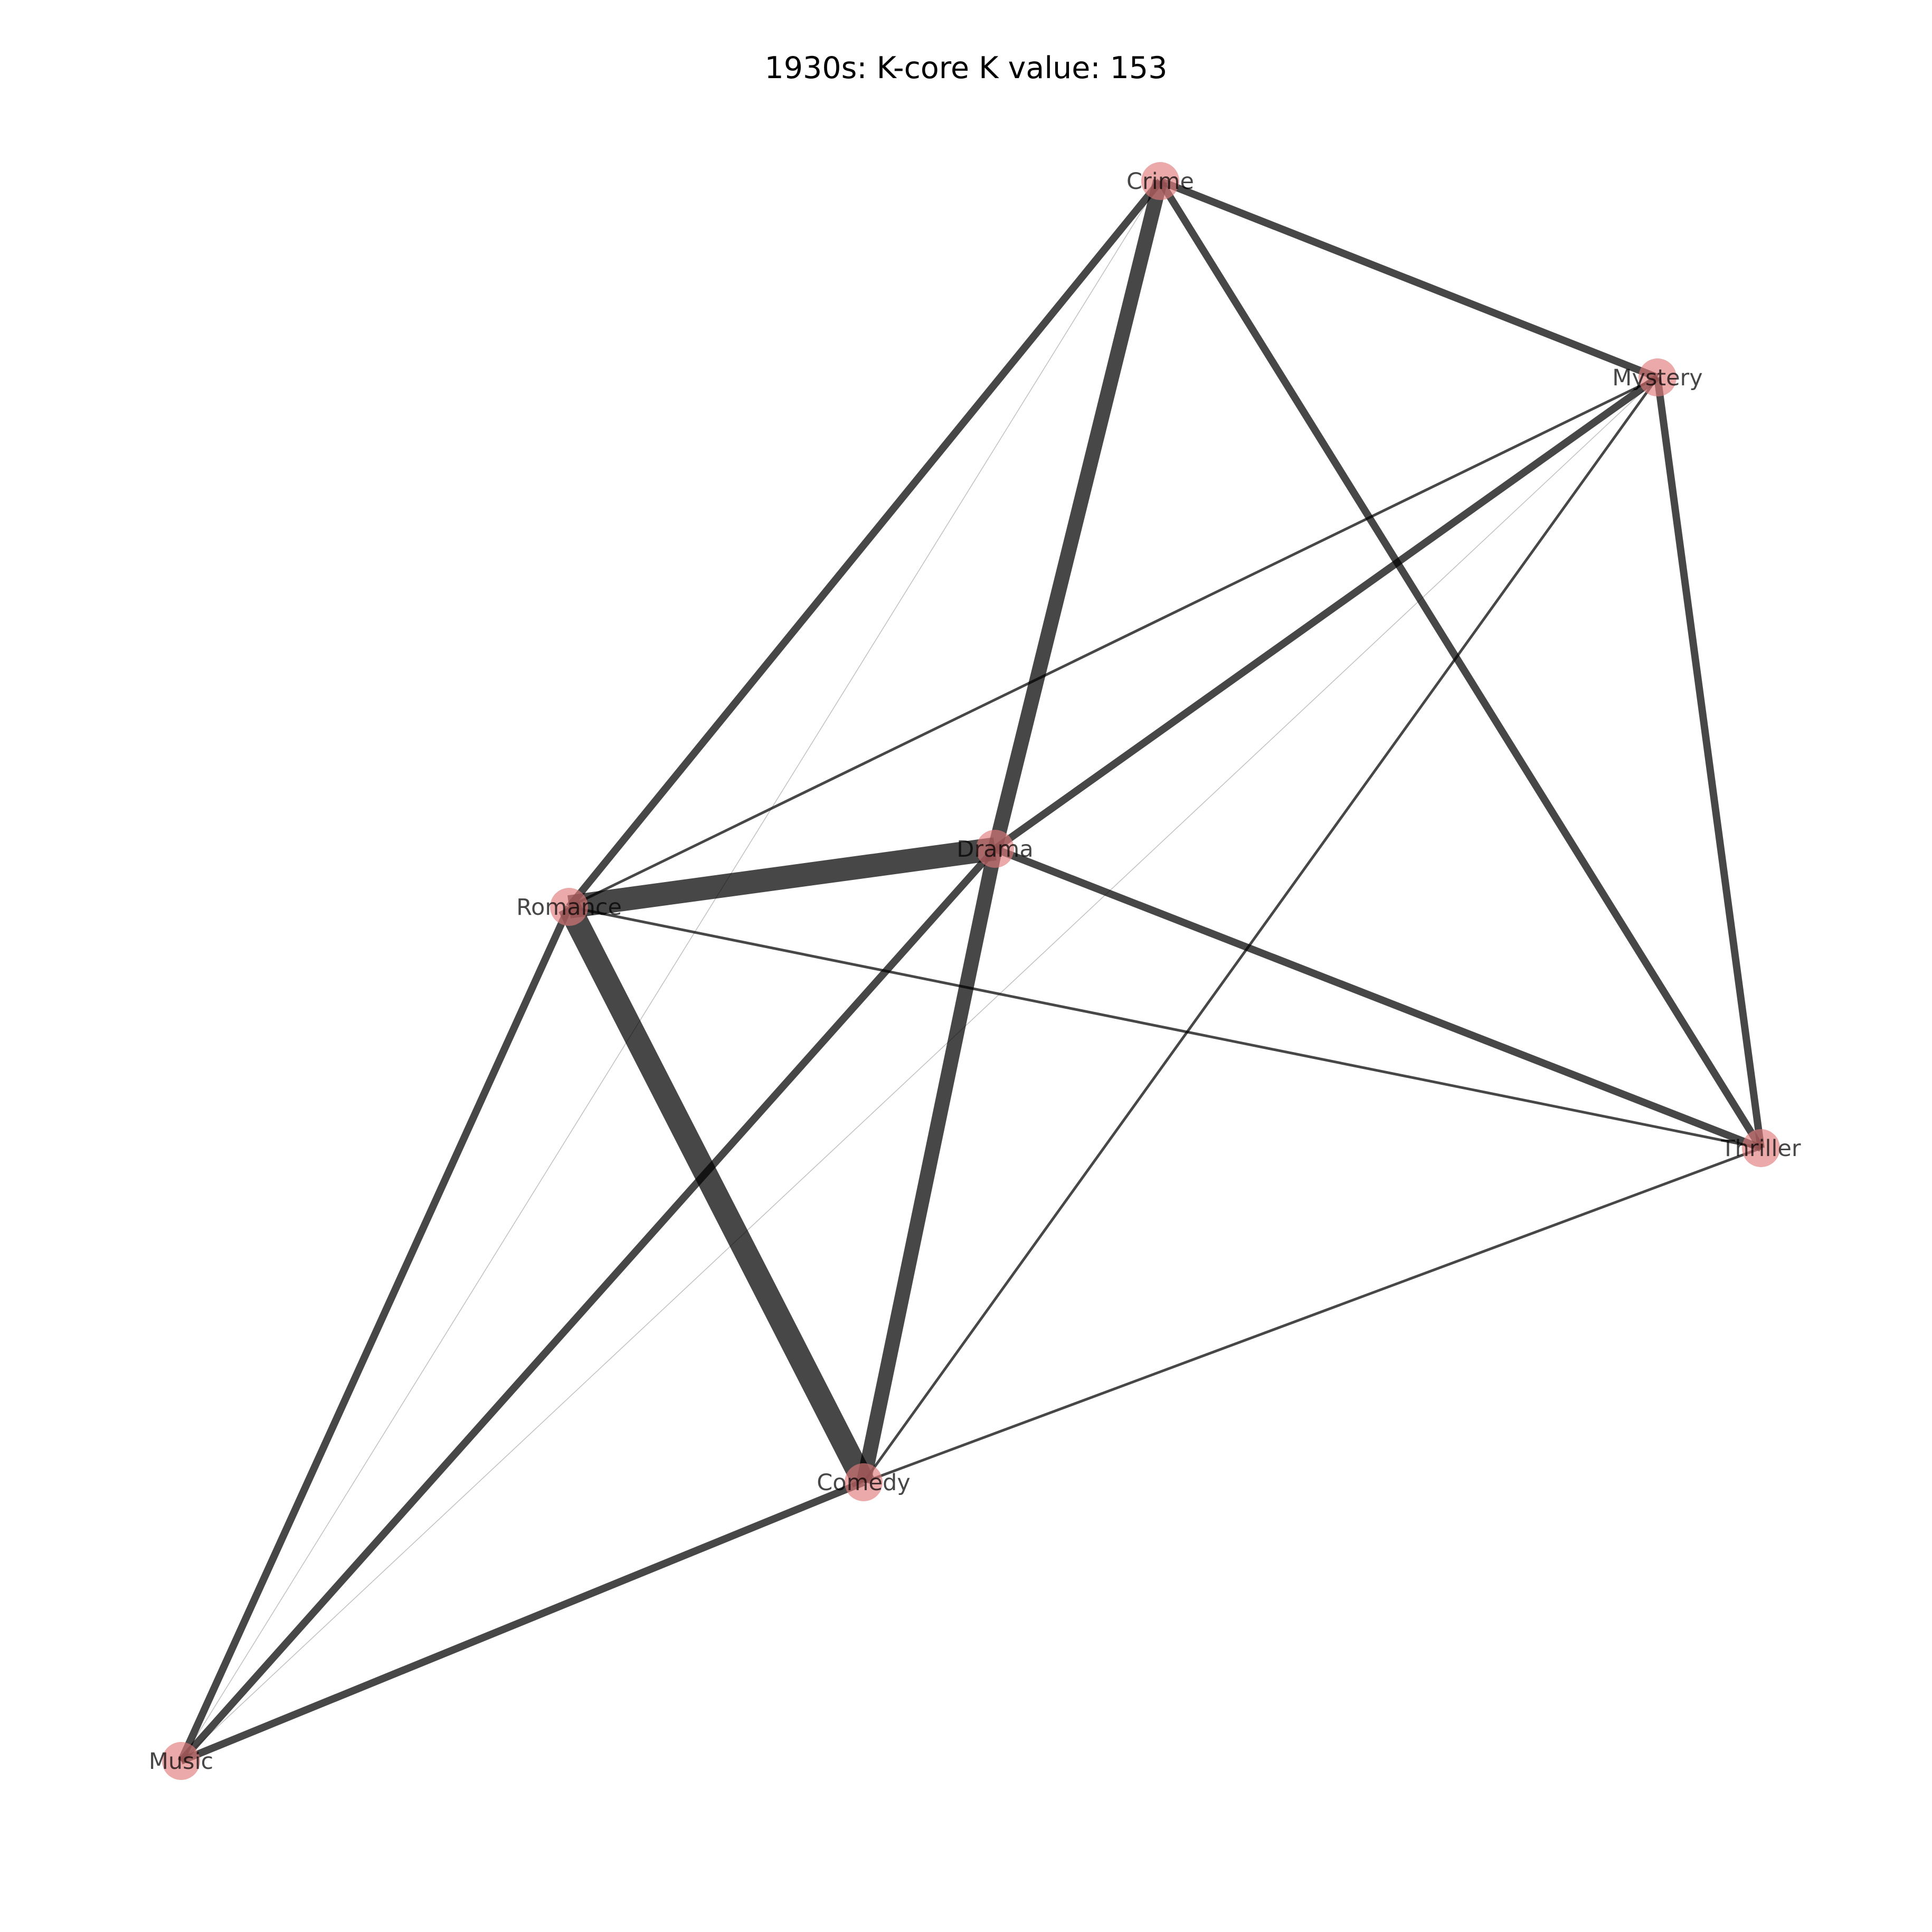 The height and width of the screenshot is (1932, 1932). I want to click on node-crime, so click(1160, 181).